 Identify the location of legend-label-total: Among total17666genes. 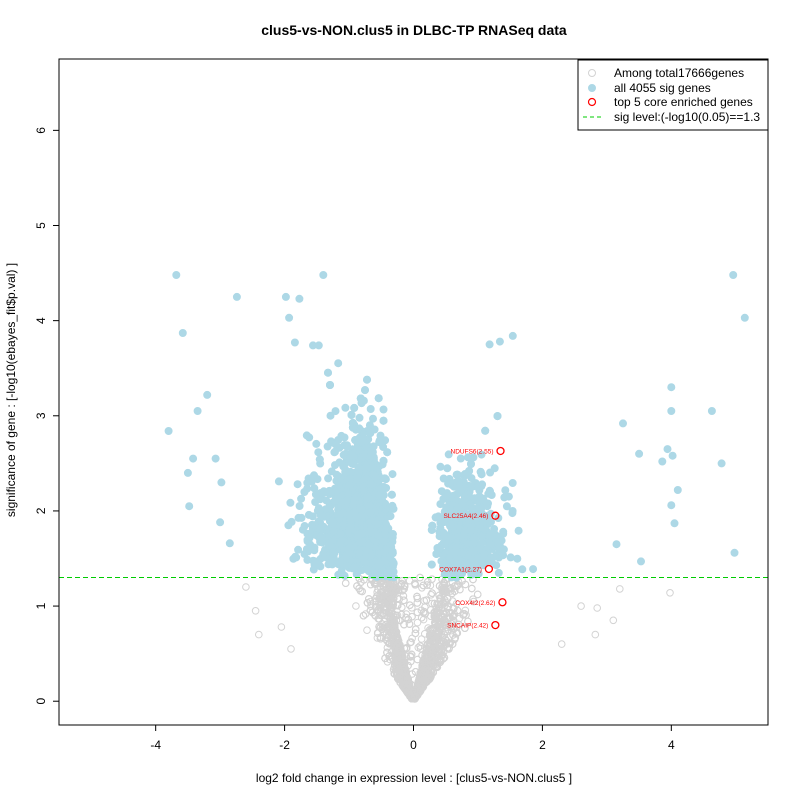
(679, 73).